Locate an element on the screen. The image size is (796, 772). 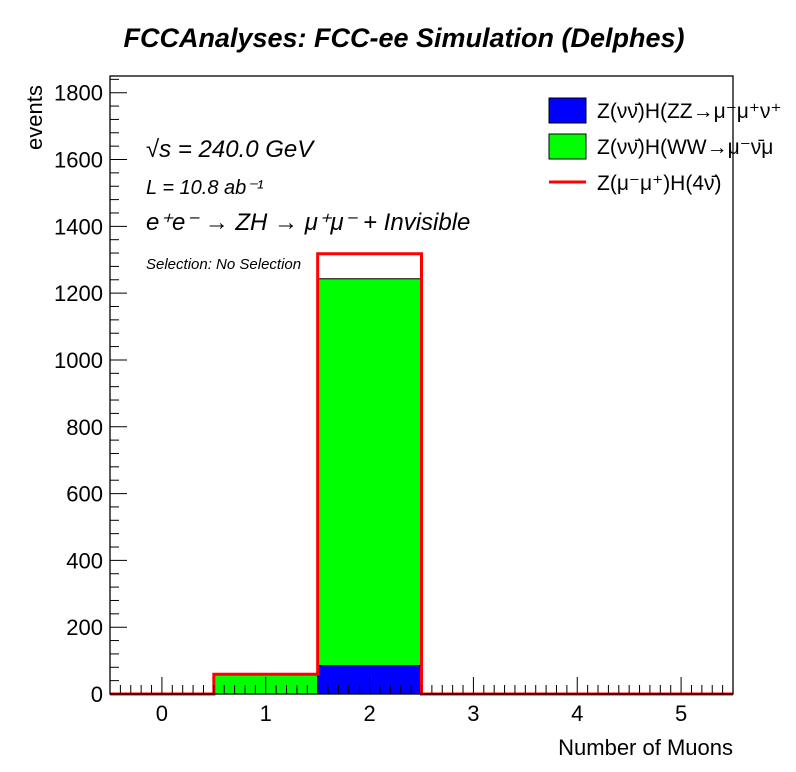
bars-layer is located at coordinates (317, 486).